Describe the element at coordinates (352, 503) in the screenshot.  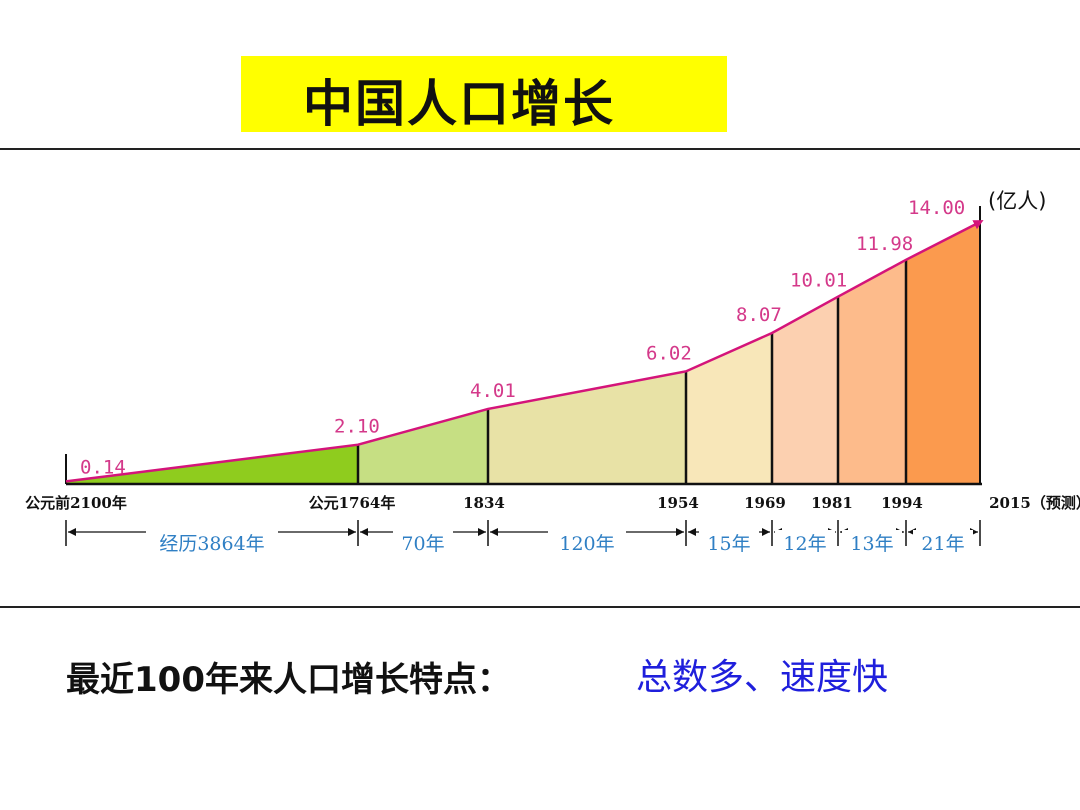
I see `x-tick-label: 公元1764年` at that location.